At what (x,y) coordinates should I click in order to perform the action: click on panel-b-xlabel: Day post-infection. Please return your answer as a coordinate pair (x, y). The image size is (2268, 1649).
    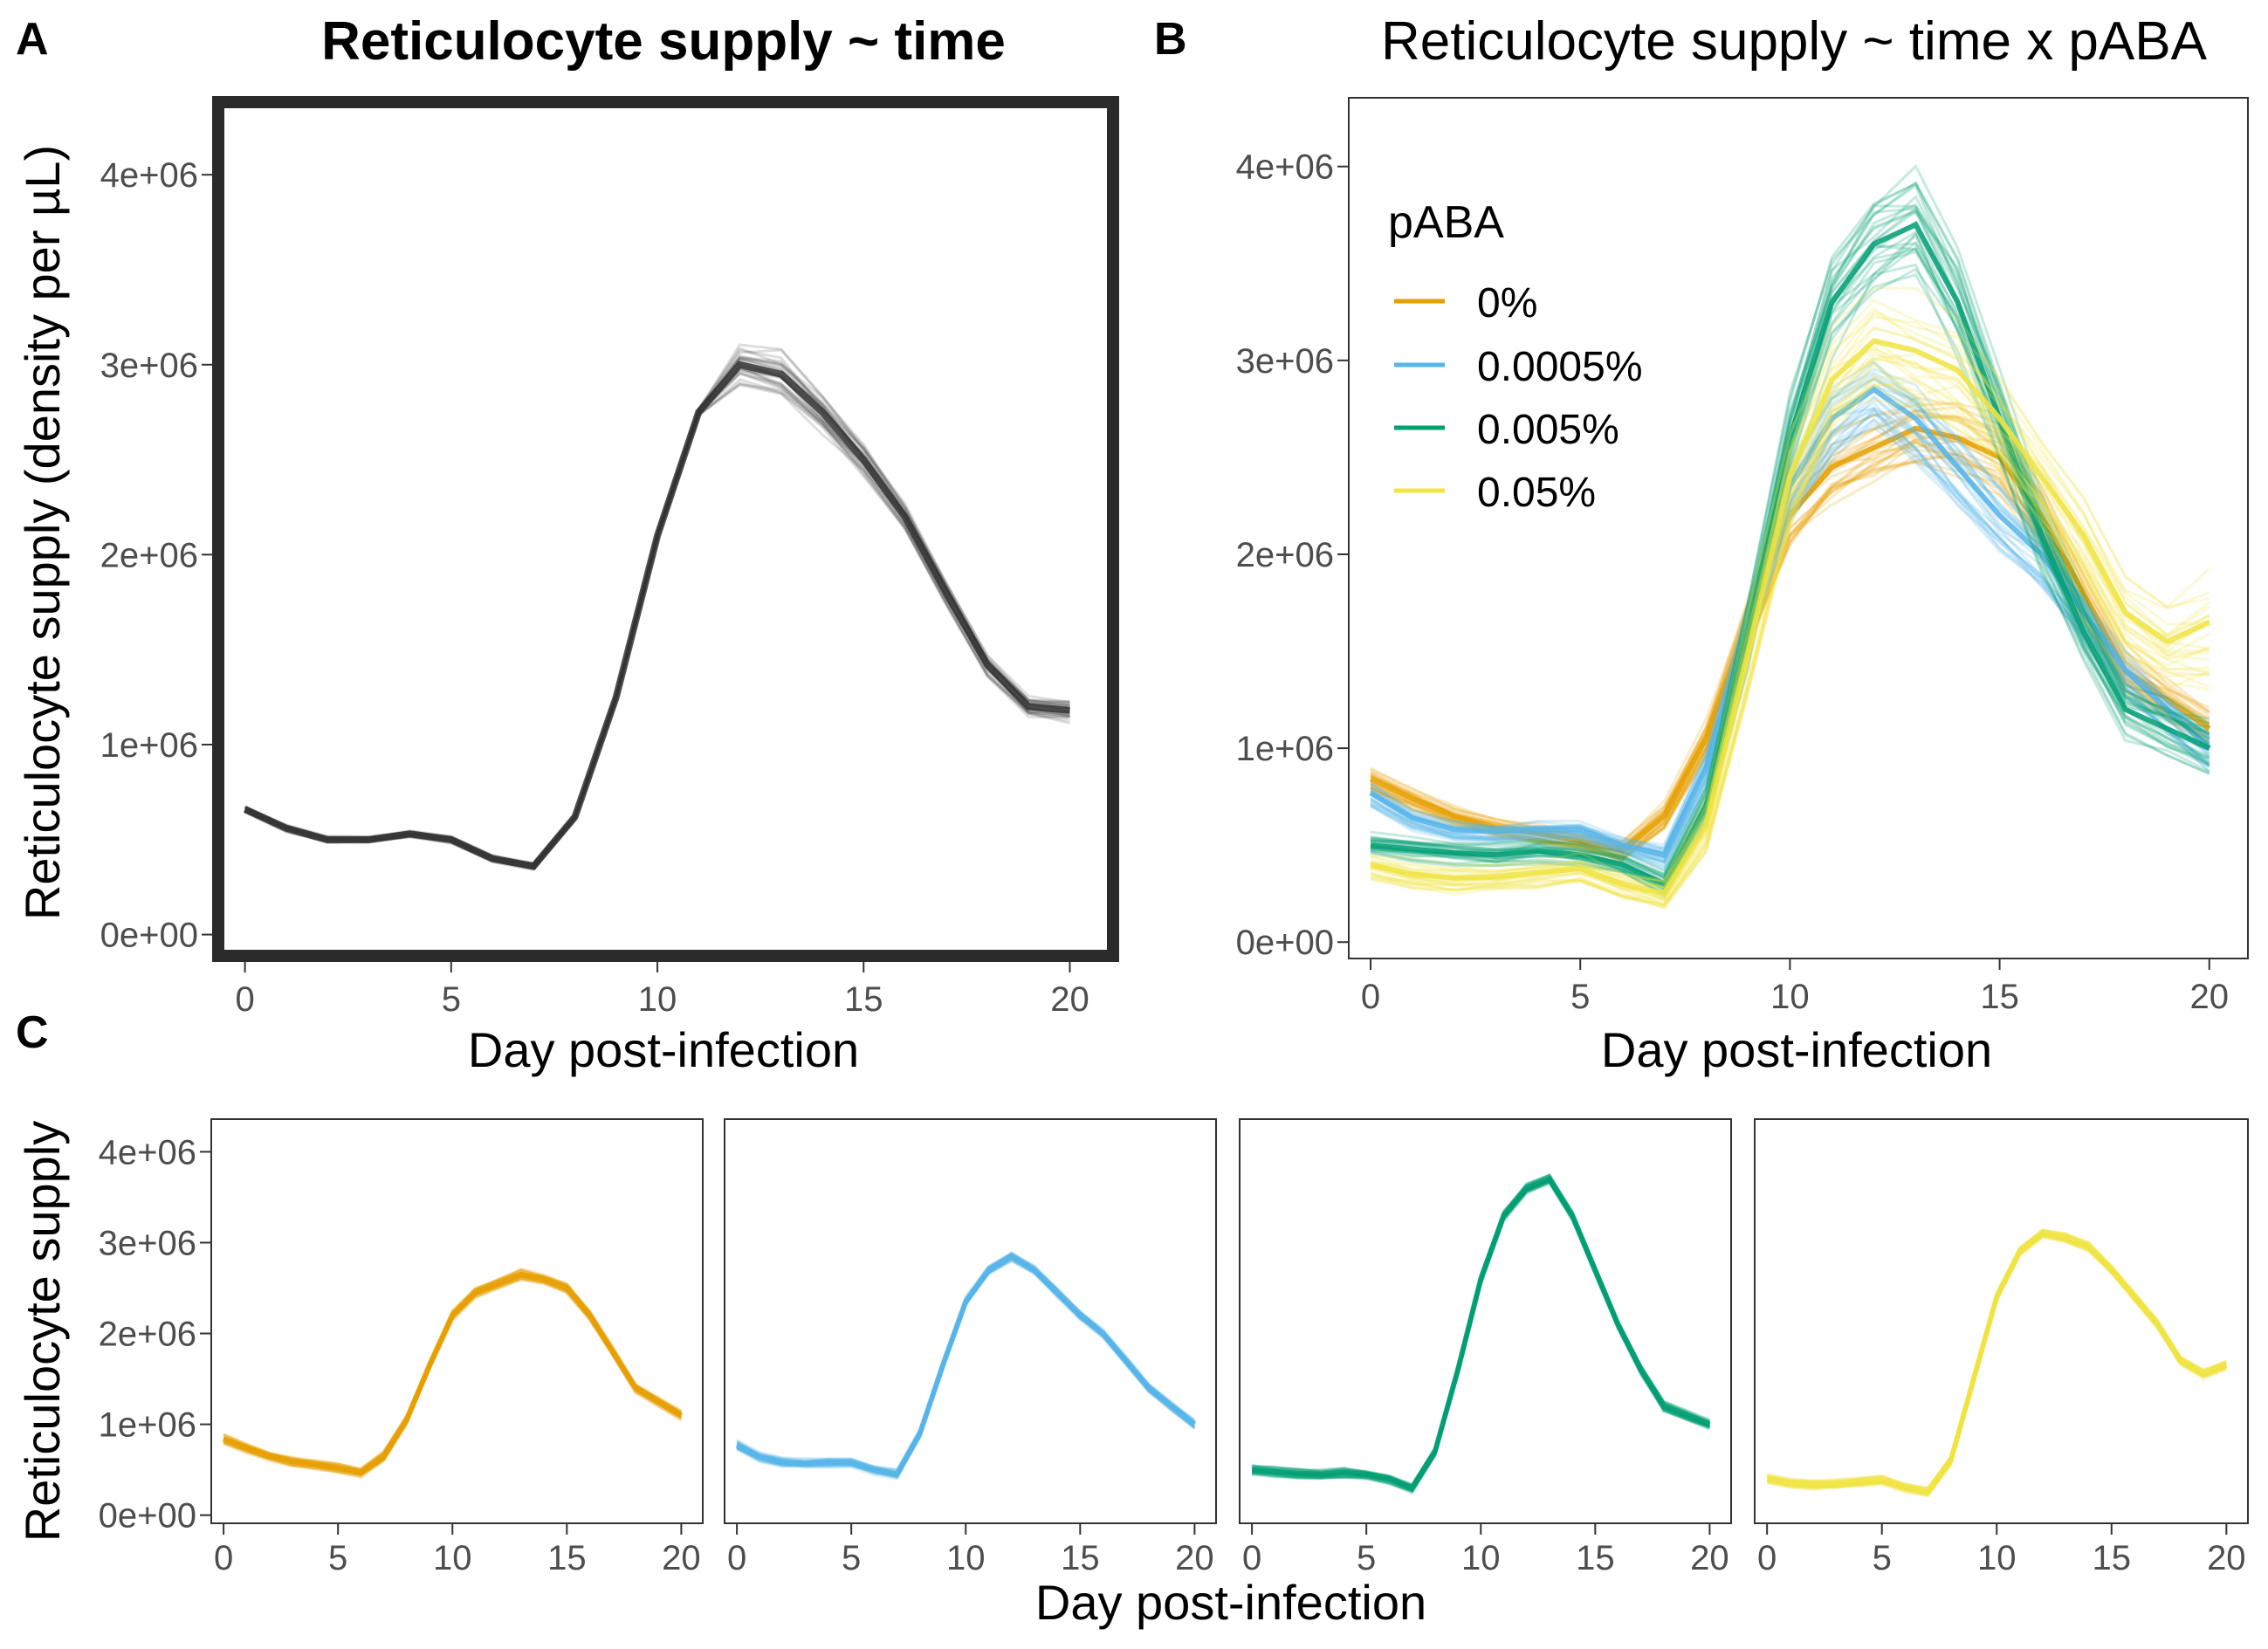
    Looking at the image, I should click on (1797, 1049).